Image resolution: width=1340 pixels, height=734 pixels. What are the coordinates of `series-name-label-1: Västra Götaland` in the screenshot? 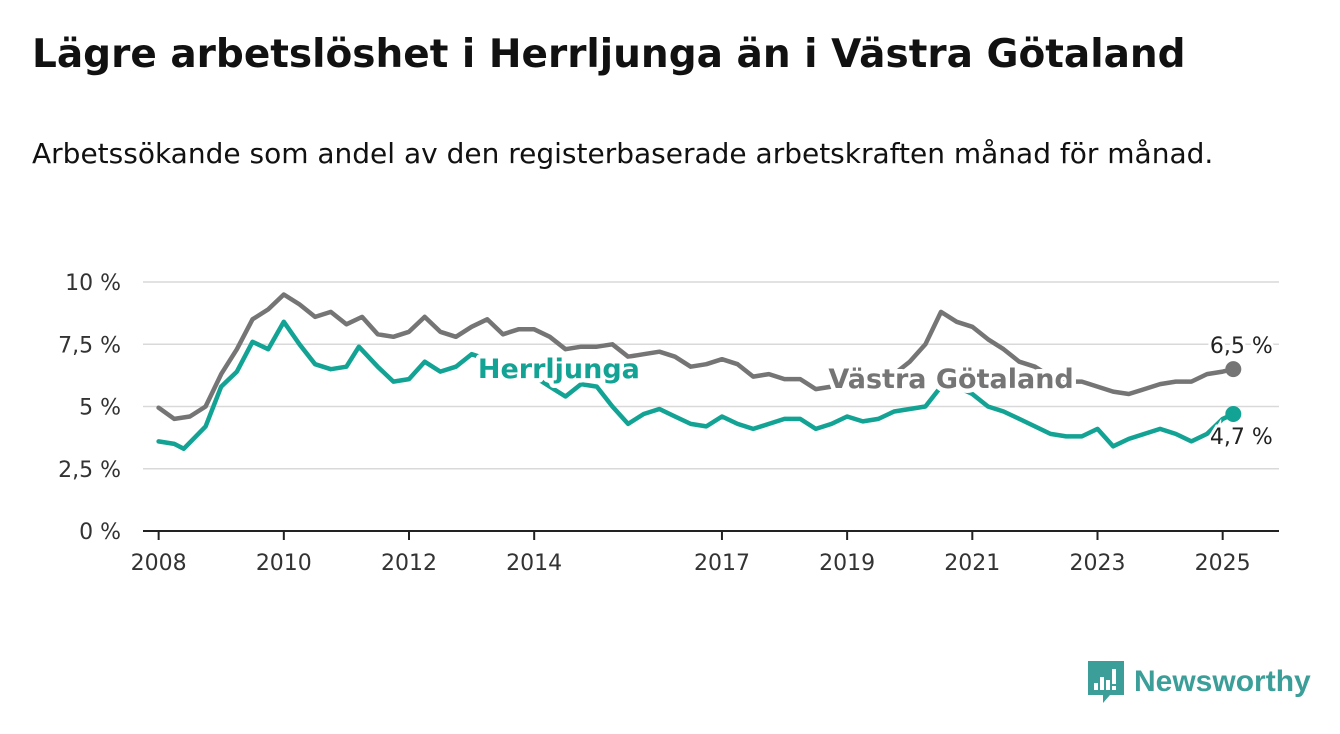 It's located at (950, 379).